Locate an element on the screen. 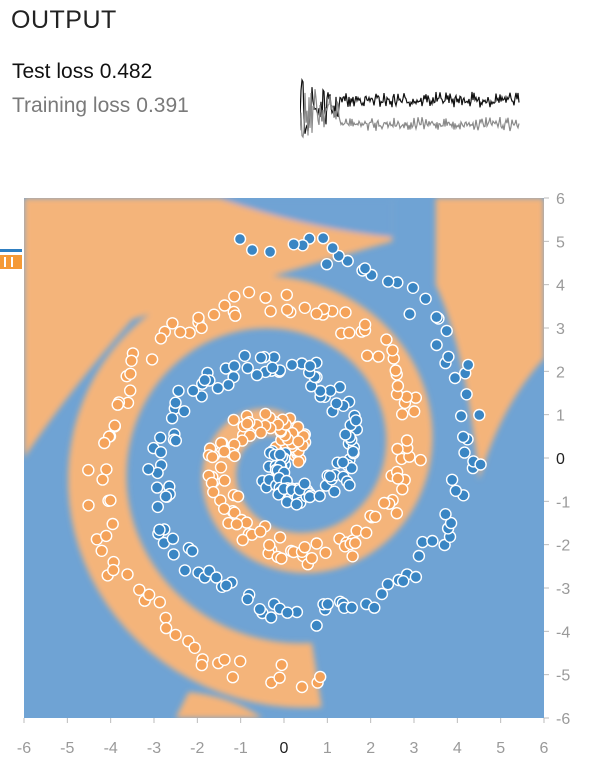  y-axis-ticks: 6 5 4 3 2 1 0 -1 -2 -3 -4 -5 -6 is located at coordinates (557, 459).